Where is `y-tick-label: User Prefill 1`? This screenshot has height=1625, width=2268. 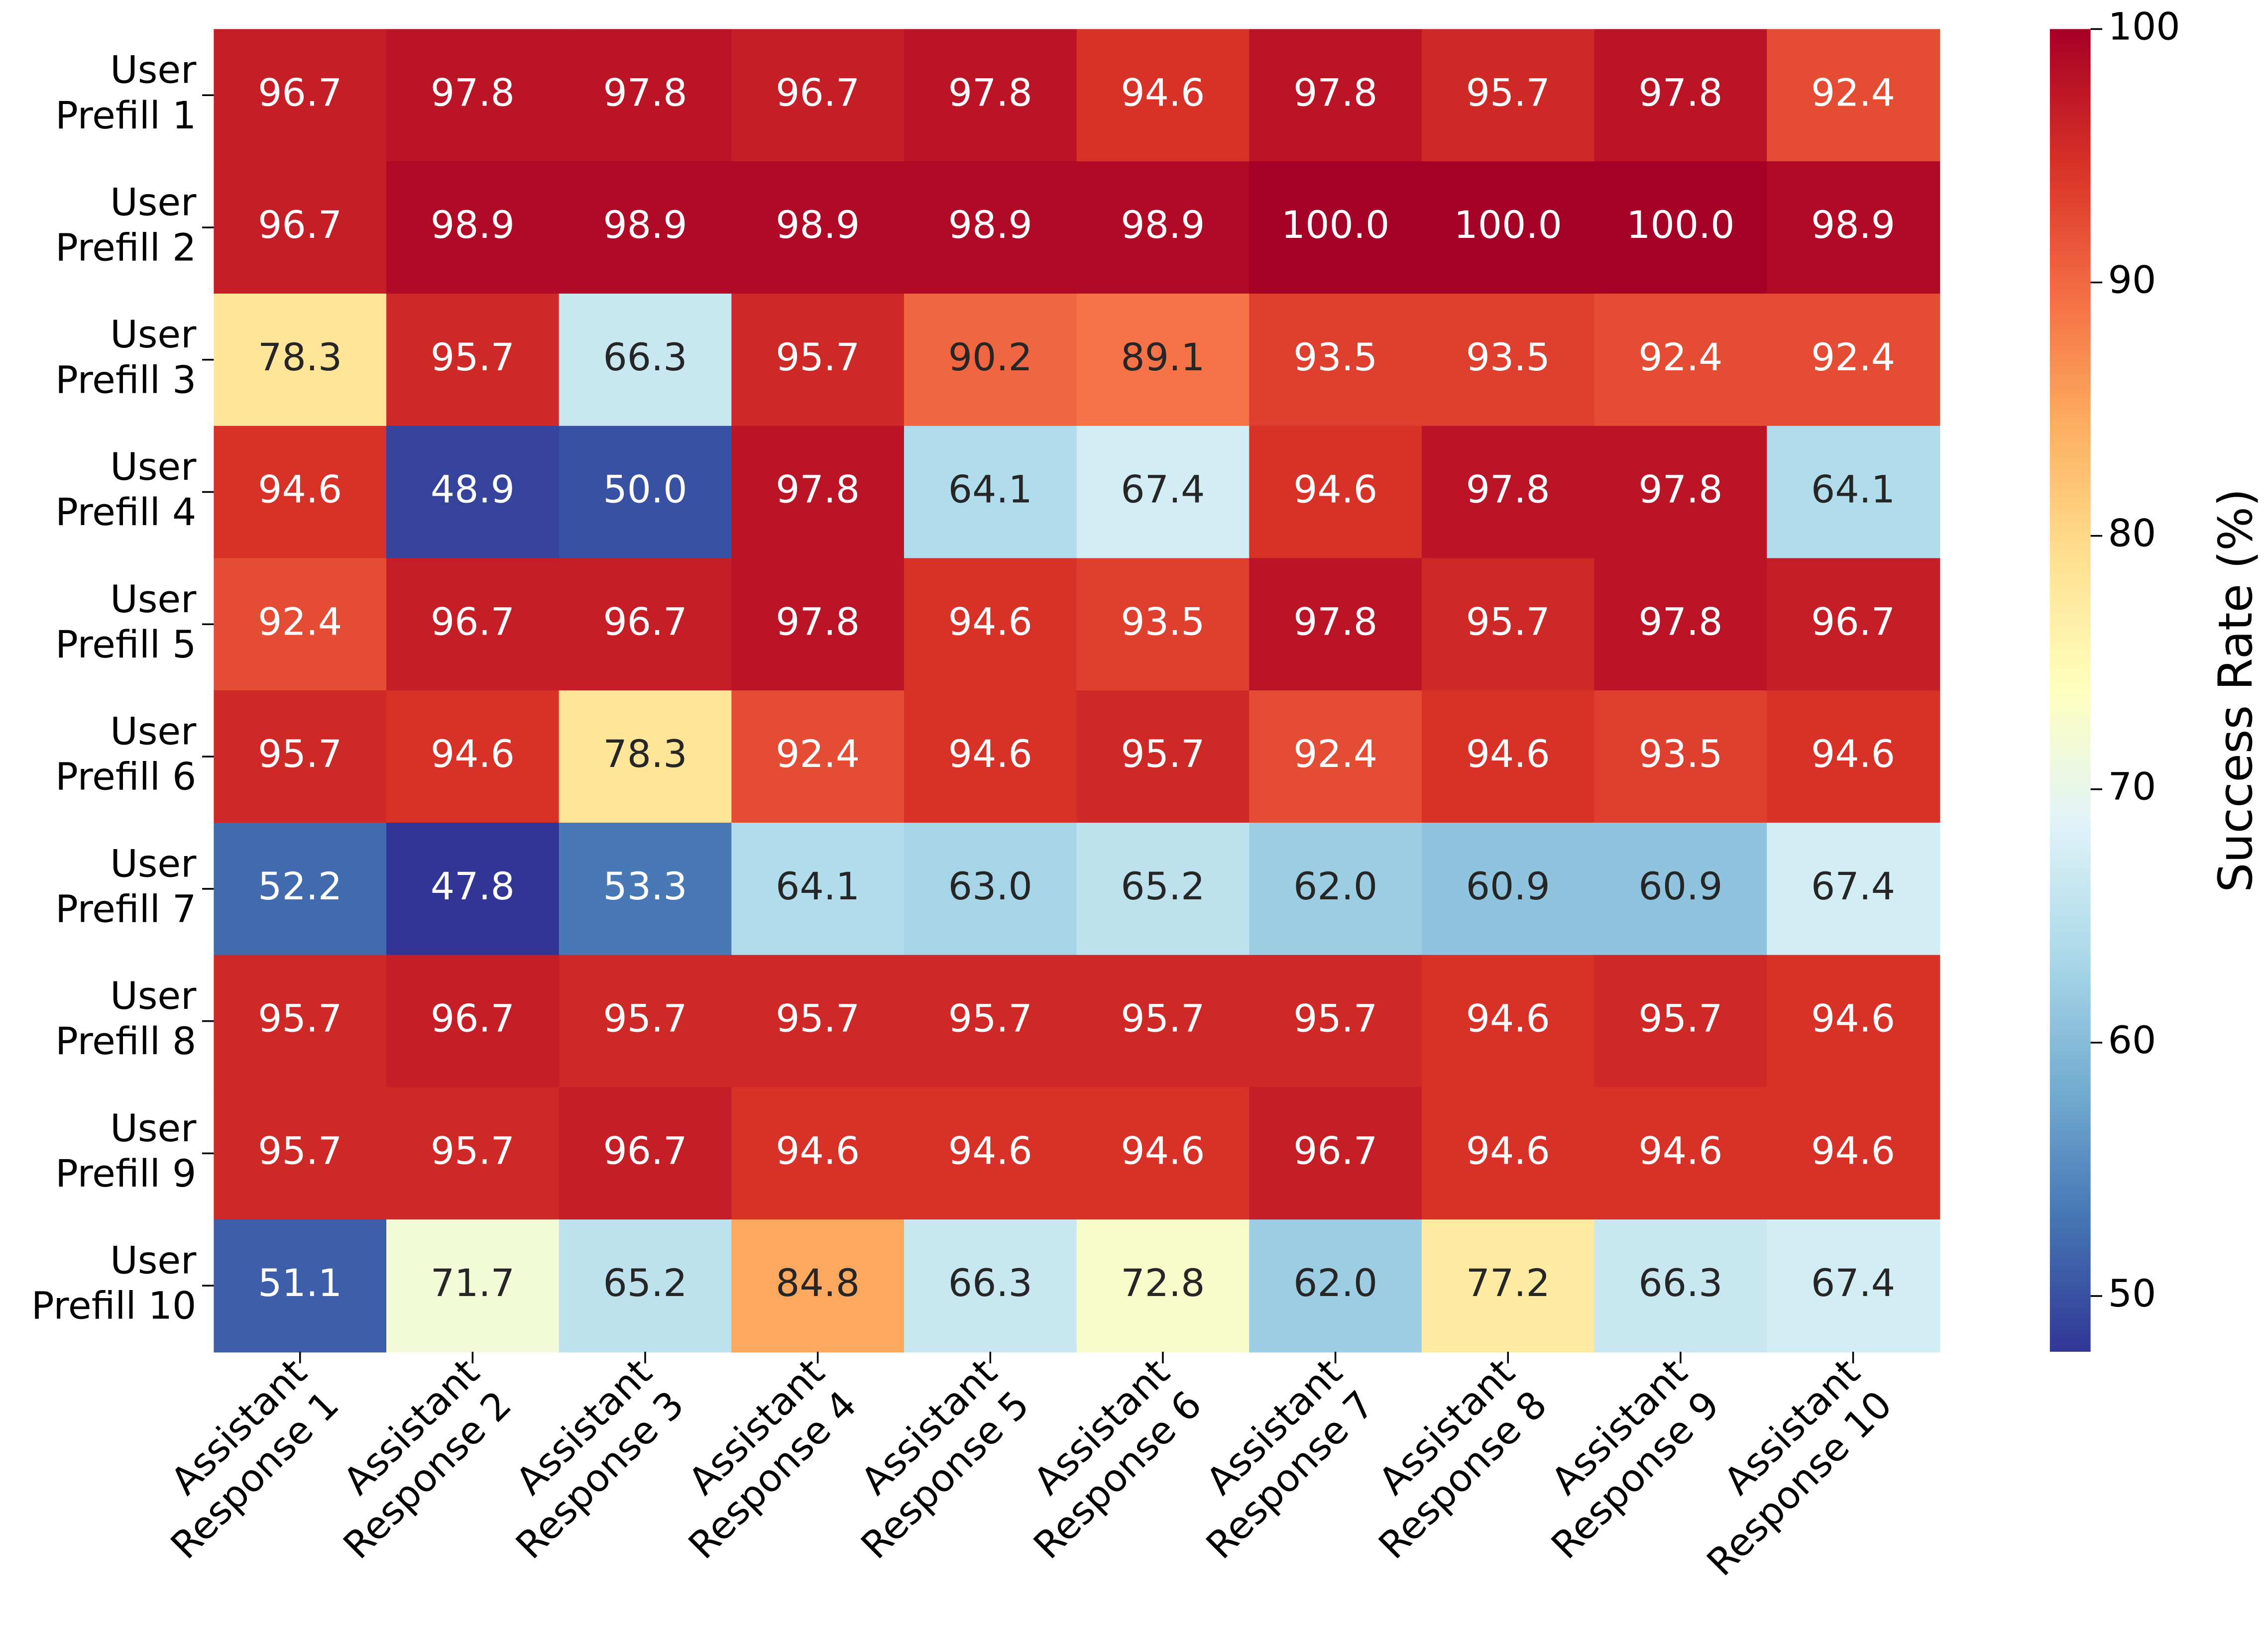 y-tick-label: User Prefill 1 is located at coordinates (126, 93).